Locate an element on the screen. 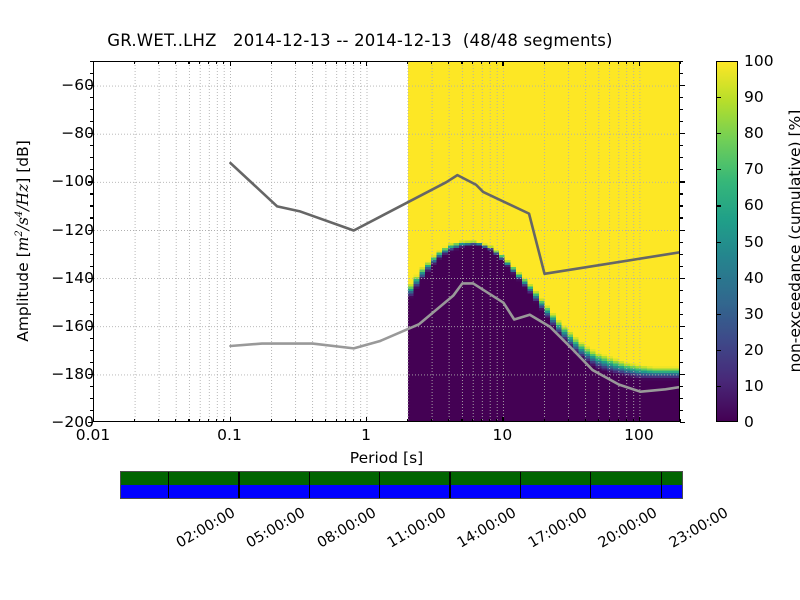  y-tick-label: −100 is located at coordinates (72, 181).